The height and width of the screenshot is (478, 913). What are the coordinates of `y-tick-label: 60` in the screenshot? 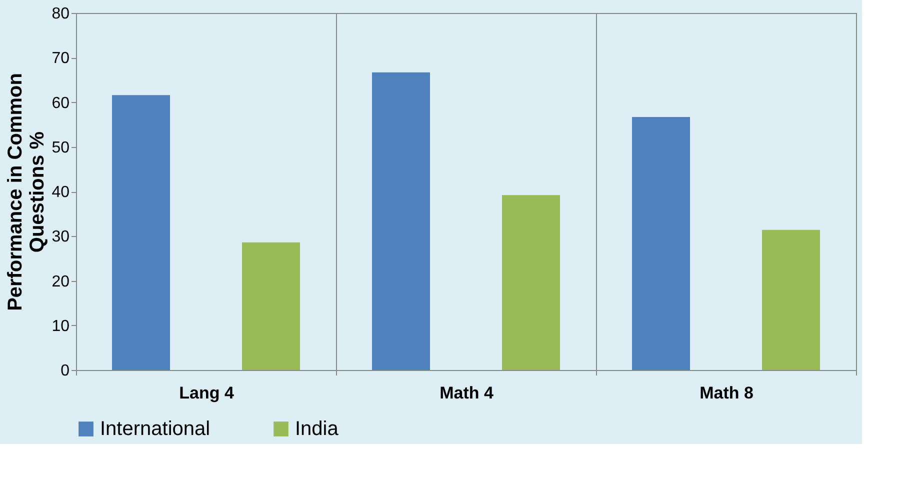 It's located at (61, 103).